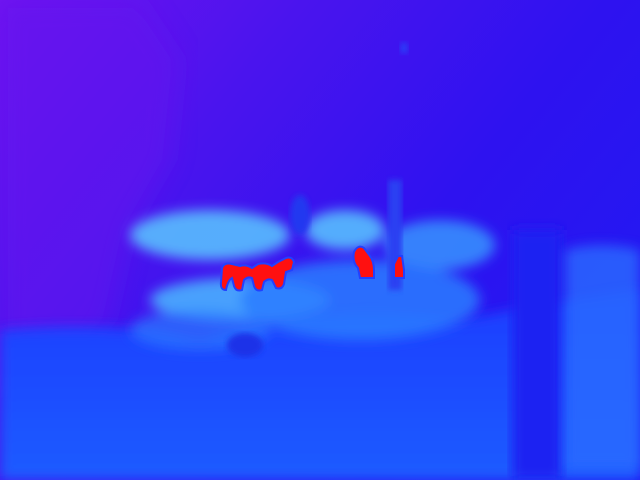 This screenshot has height=480, width=640. I want to click on animal-right-small, so click(399, 267).